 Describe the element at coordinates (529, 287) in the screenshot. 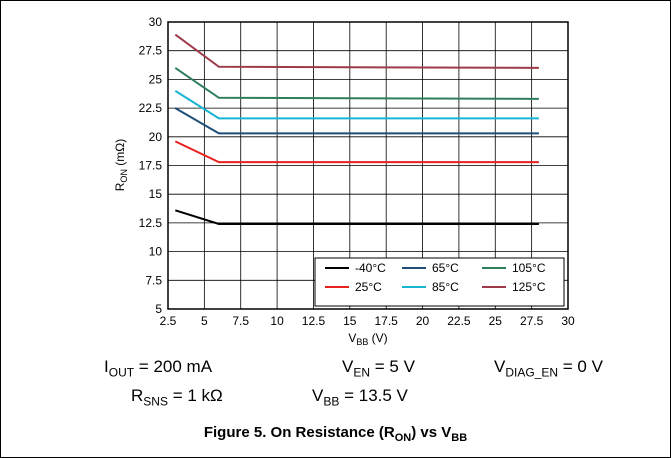

I see `legend-label: 125°C` at that location.